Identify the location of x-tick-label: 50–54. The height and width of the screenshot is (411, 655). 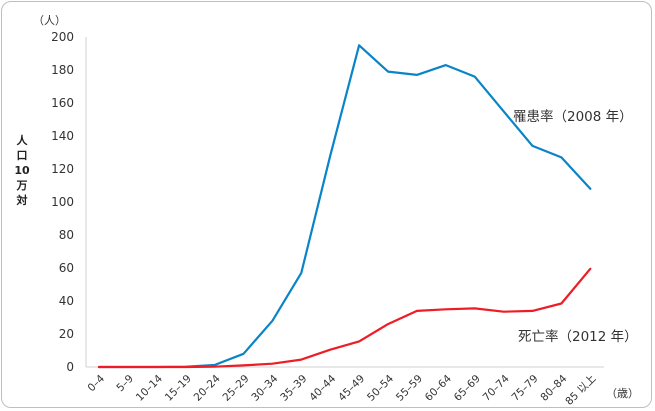
(380, 387).